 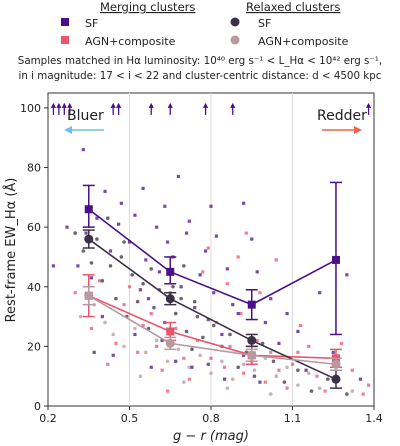 I want to click on legend-marker-merging-agn, so click(x=65, y=40).